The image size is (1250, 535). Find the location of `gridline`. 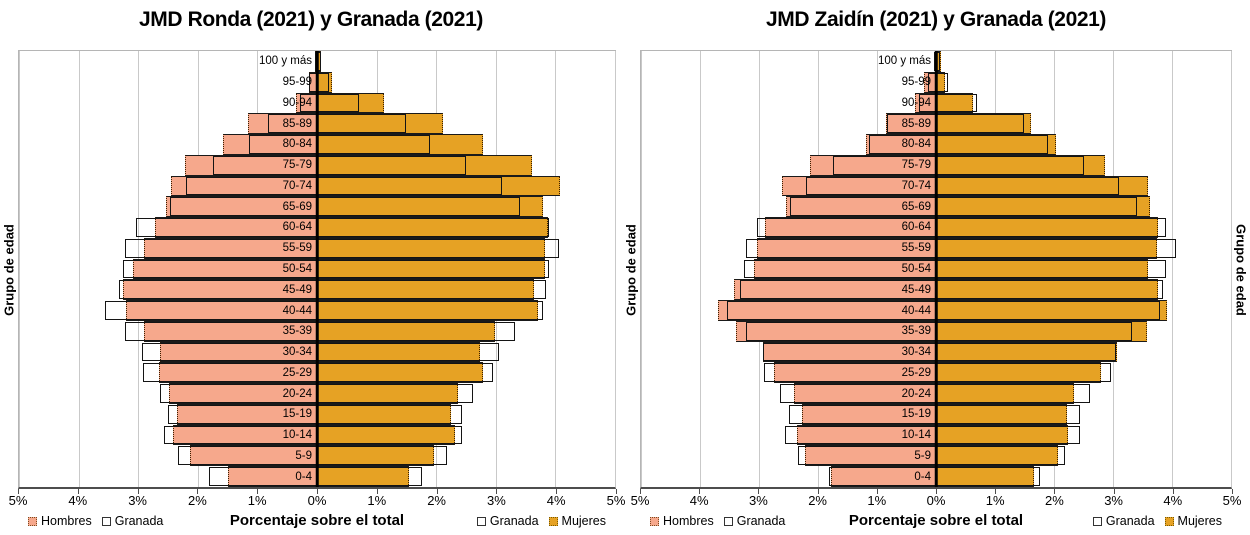

gridline is located at coordinates (19, 269).